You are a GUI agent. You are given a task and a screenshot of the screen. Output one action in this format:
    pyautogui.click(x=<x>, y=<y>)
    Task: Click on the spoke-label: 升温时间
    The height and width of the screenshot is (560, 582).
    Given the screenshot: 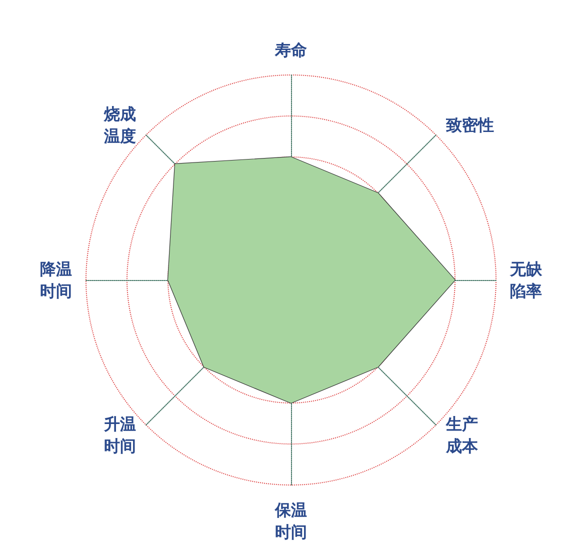 What is the action you would take?
    pyautogui.click(x=119, y=435)
    